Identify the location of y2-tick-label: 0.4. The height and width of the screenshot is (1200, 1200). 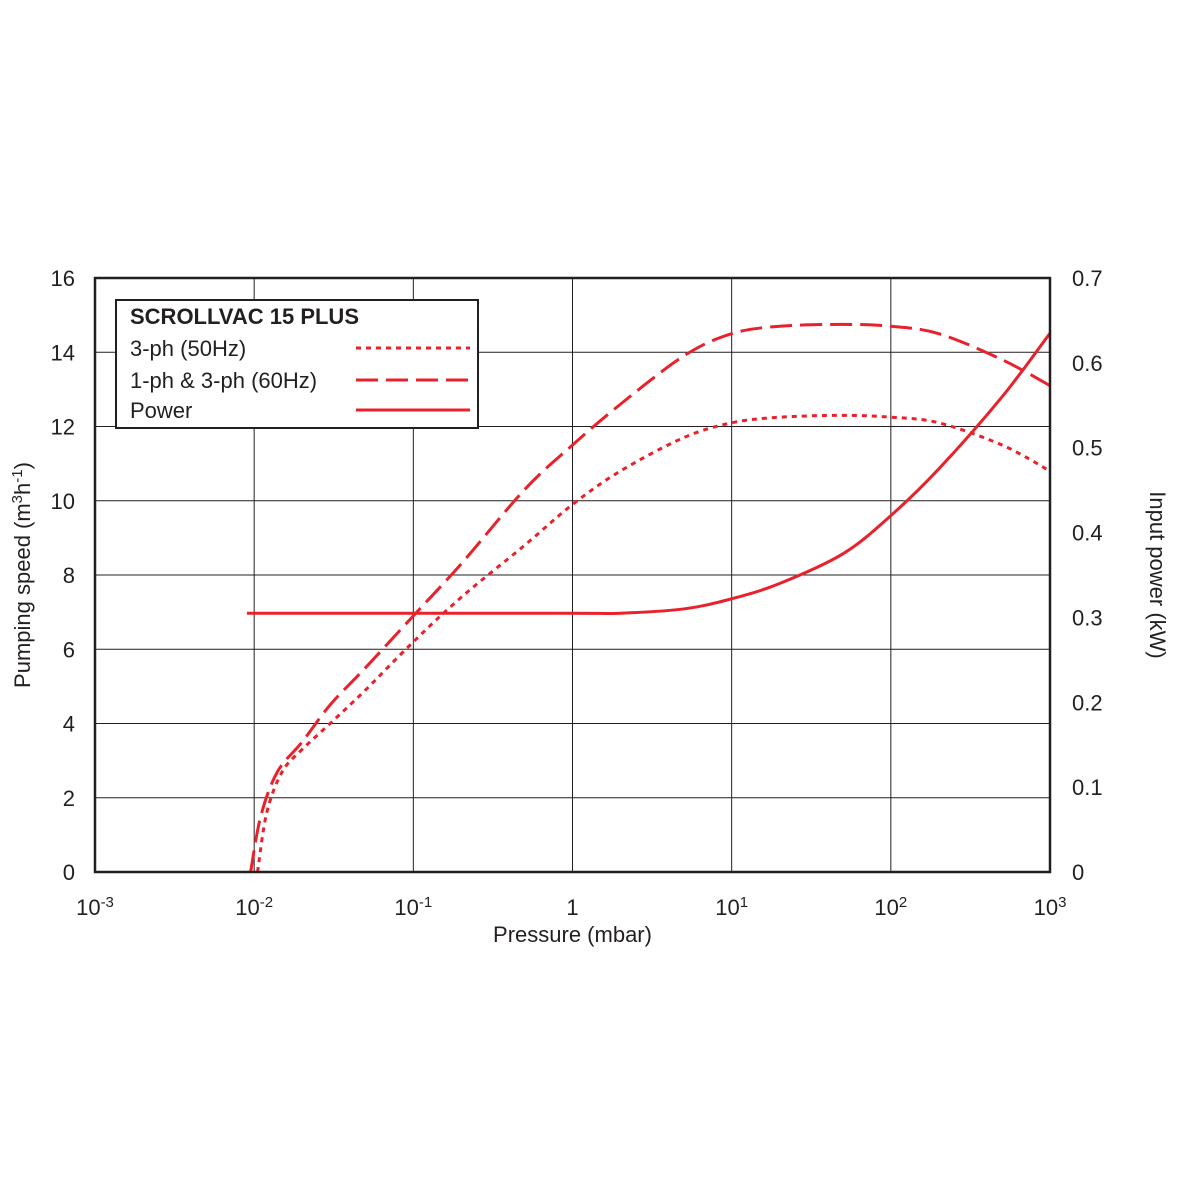
(1087, 533).